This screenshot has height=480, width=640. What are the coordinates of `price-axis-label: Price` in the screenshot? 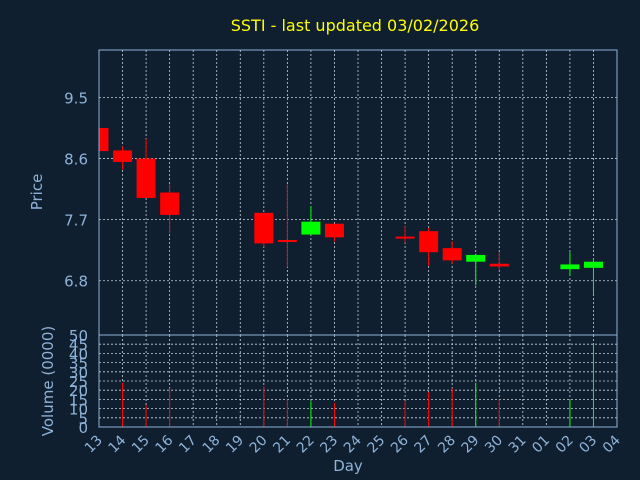 It's located at (37, 192).